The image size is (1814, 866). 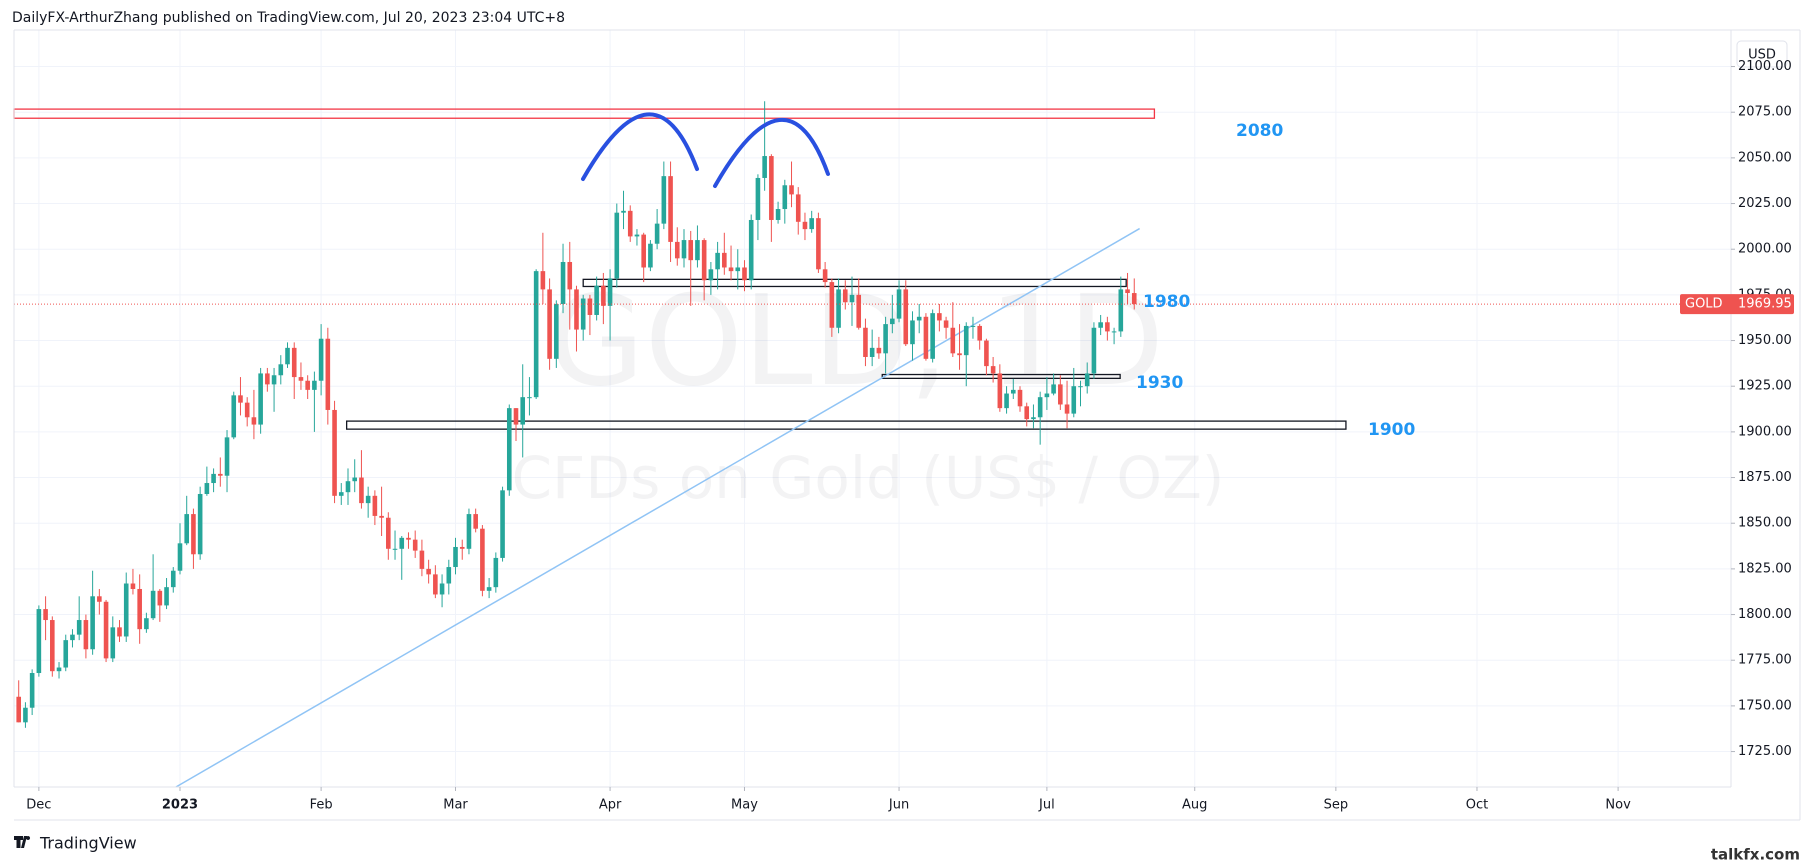 I want to click on x-tick-label: Jul, so click(x=1046, y=805).